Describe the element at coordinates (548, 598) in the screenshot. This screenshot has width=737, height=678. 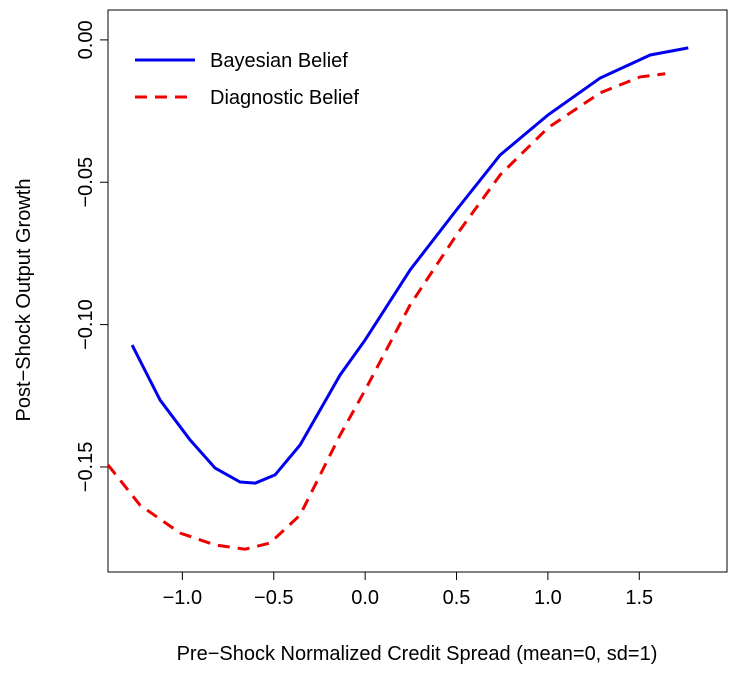
I see `x-tick-label: 1.0` at that location.